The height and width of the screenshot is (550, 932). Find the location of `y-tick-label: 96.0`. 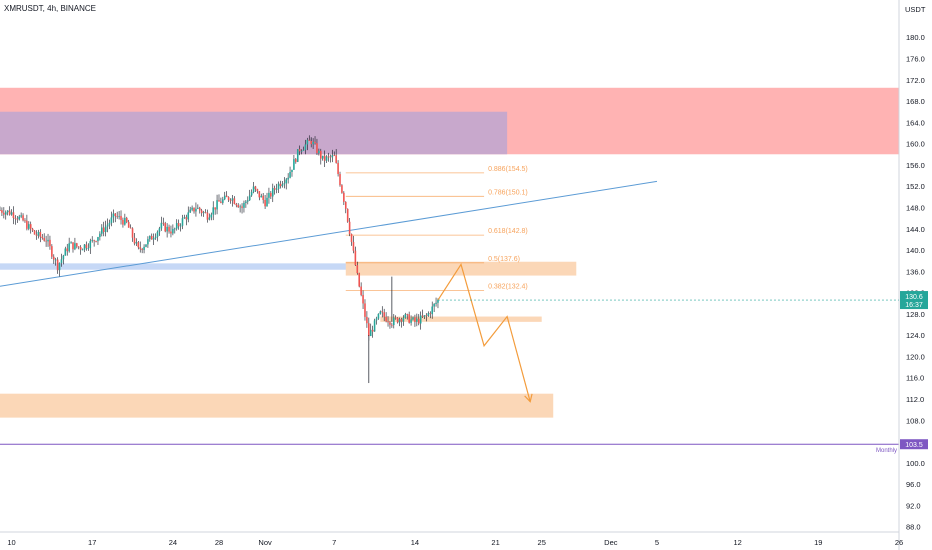

y-tick-label: 96.0 is located at coordinates (913, 484).